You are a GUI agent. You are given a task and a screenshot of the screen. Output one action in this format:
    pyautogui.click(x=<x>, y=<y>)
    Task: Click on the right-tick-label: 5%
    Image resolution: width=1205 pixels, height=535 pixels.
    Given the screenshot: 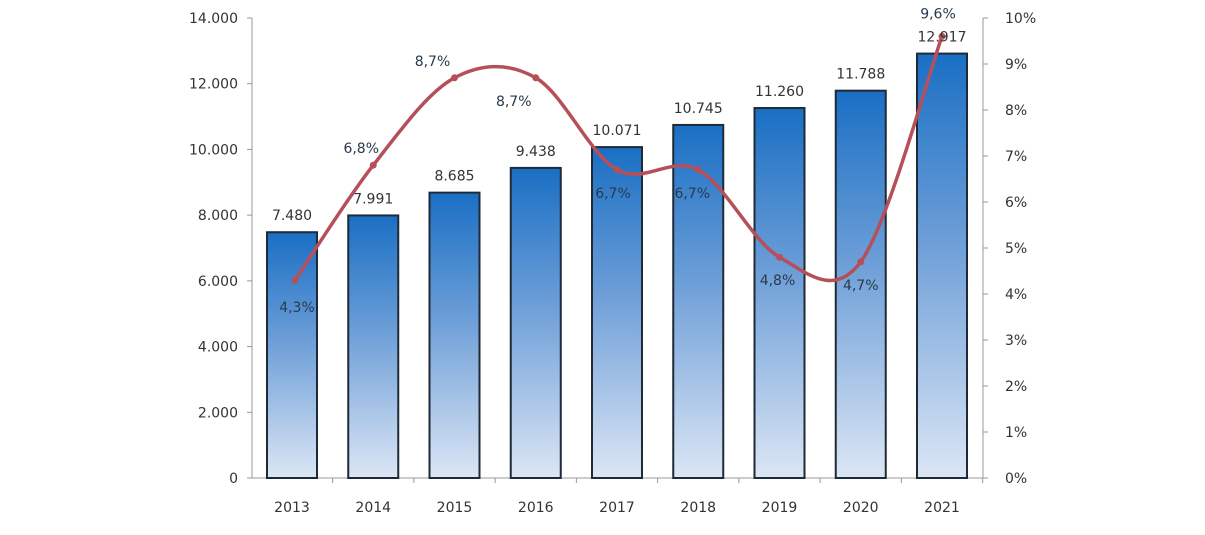 What is the action you would take?
    pyautogui.click(x=1016, y=249)
    